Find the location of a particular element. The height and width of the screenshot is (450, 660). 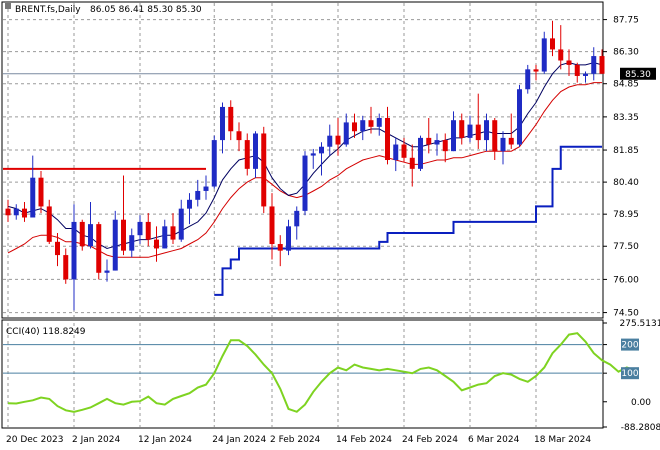

x-tick-label: 20 Dec 2023 is located at coordinates (35, 440).